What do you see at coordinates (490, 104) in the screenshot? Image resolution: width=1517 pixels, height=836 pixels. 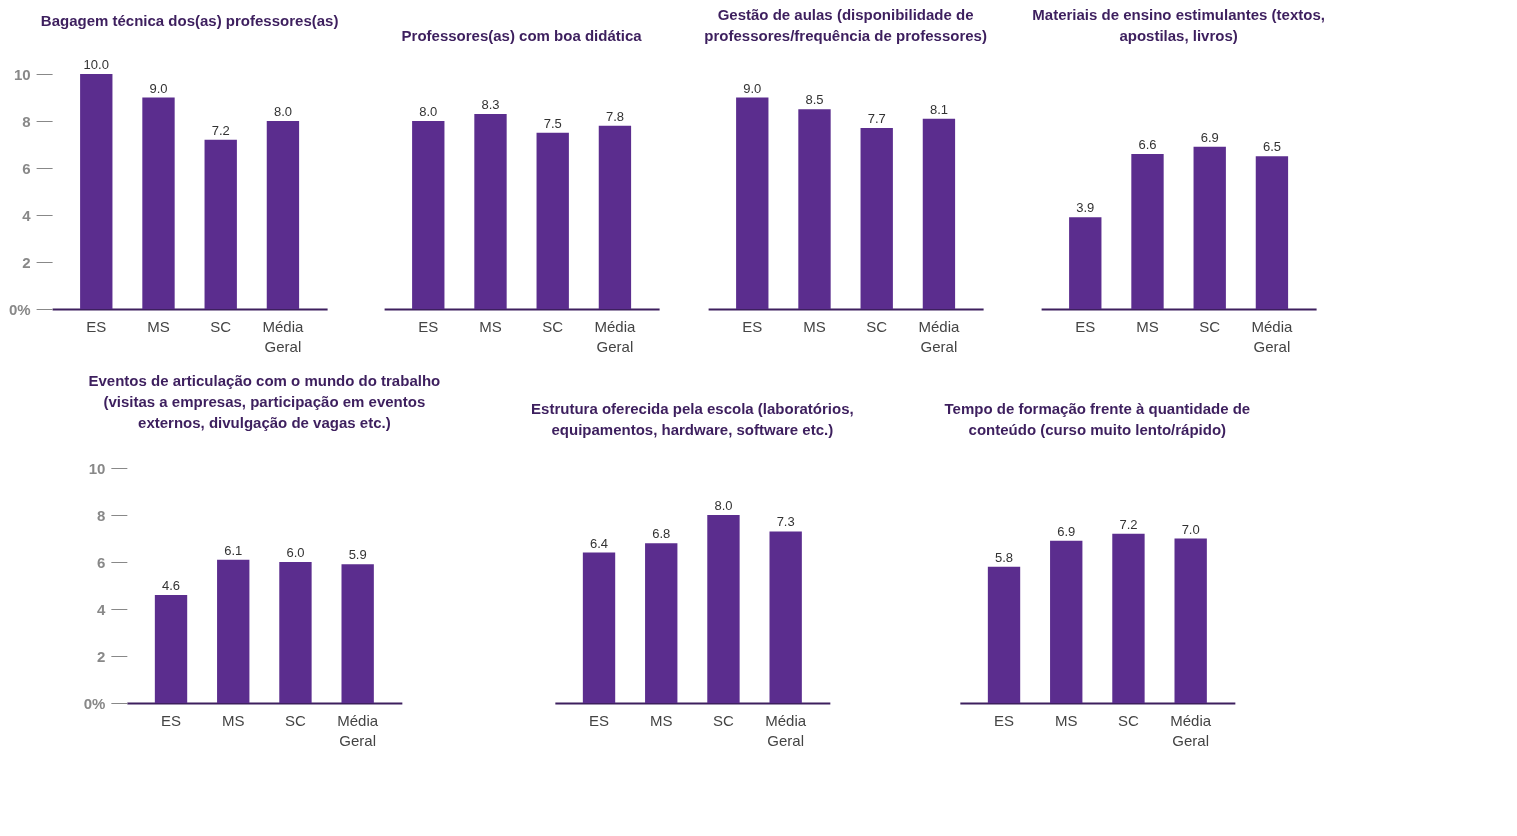 I see `data-label: 8.3` at bounding box center [490, 104].